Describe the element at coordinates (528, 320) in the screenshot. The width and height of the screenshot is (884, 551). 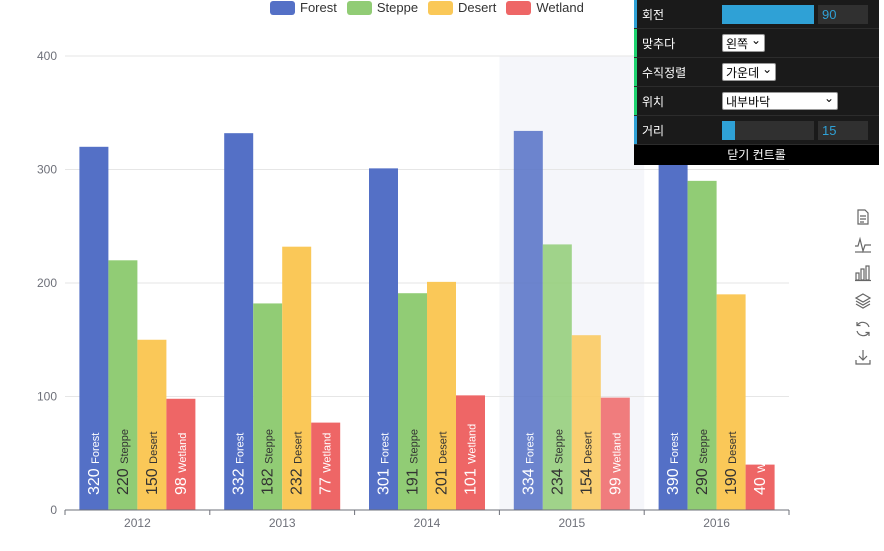
I see `bar-forest-2015` at that location.